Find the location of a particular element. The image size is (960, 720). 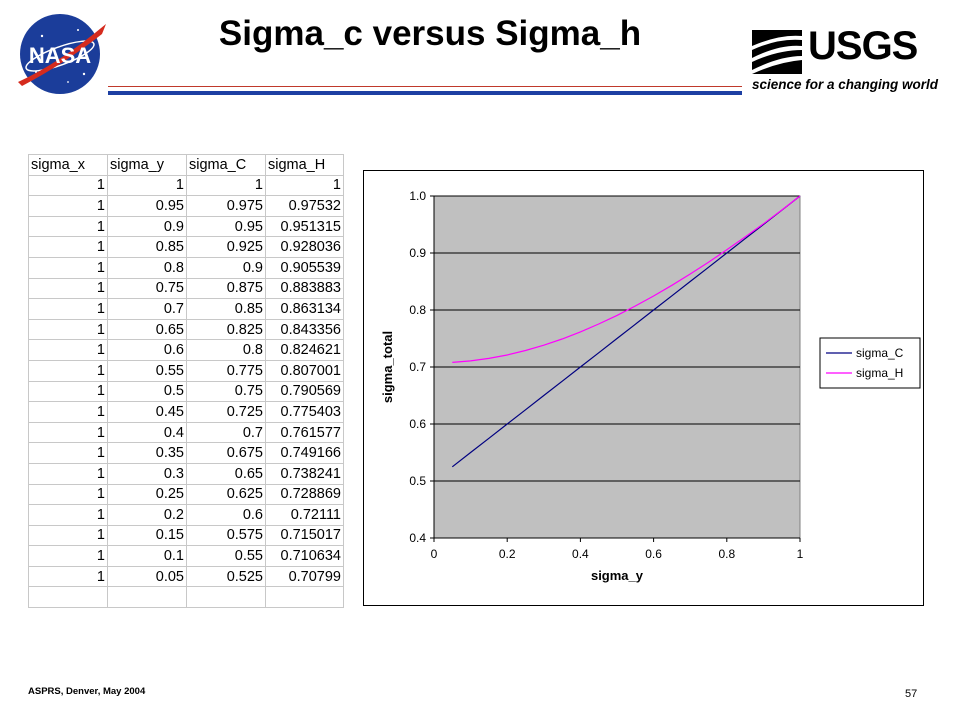

table-cell: 0.728869 is located at coordinates (304, 494).